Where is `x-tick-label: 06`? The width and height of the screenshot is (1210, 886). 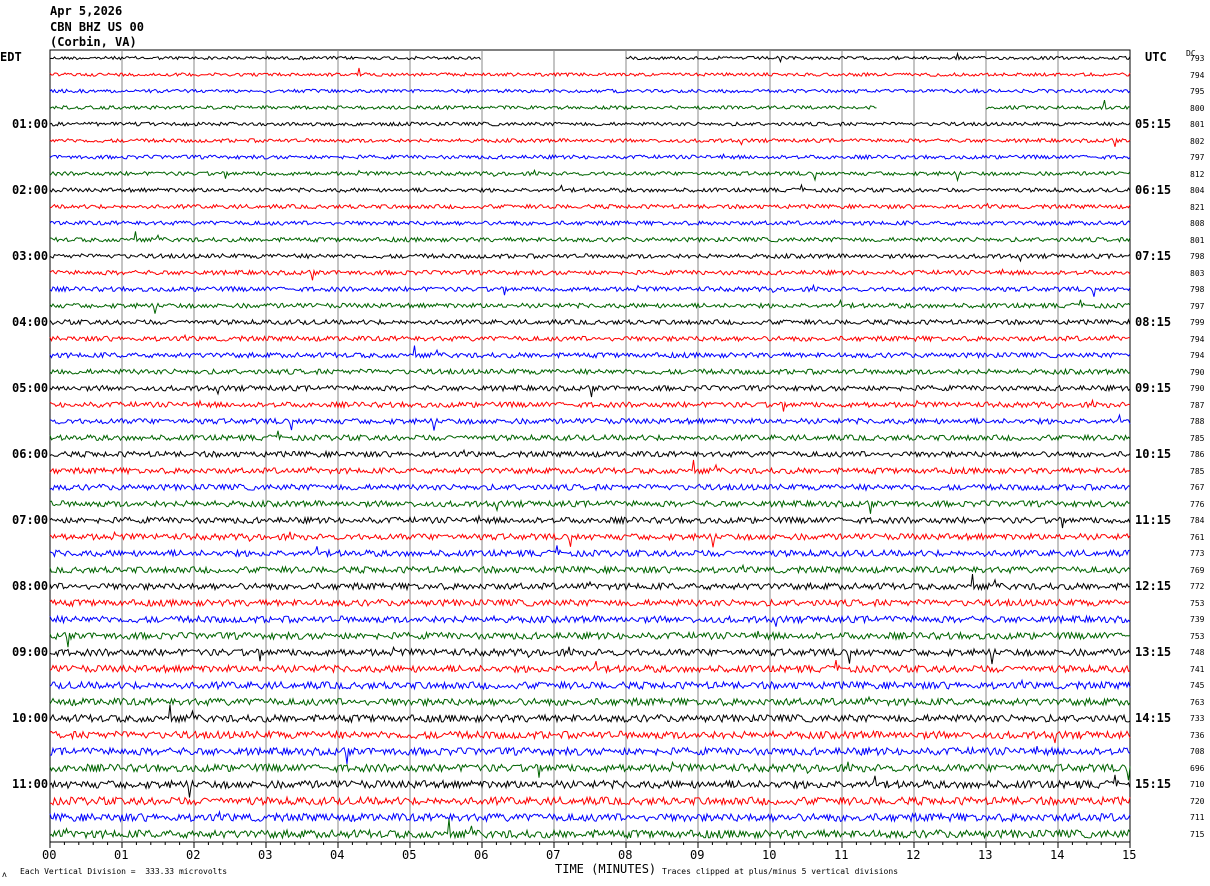
x-tick-label: 06 is located at coordinates (481, 855).